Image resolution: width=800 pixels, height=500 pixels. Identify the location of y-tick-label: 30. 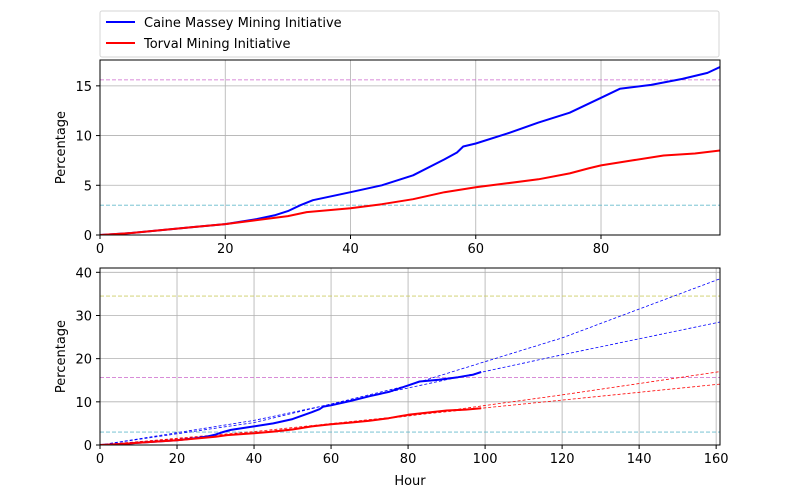
(83, 316).